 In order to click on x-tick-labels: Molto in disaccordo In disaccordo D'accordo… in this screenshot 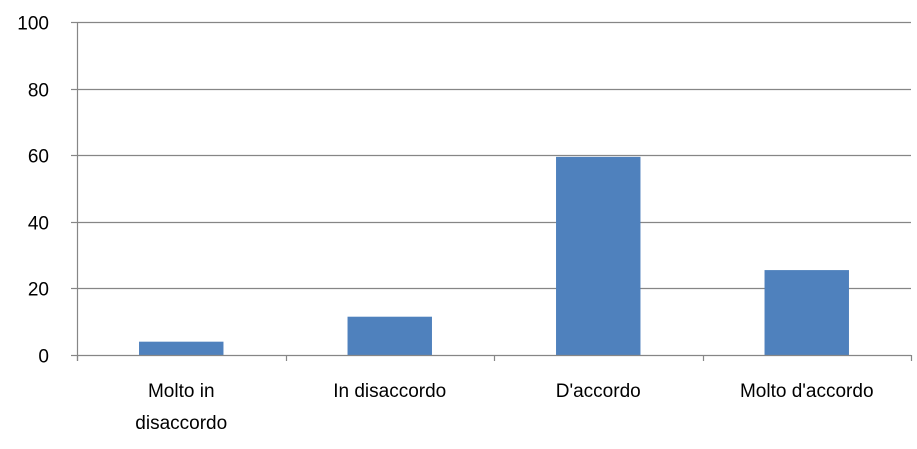, I will do `click(504, 407)`.